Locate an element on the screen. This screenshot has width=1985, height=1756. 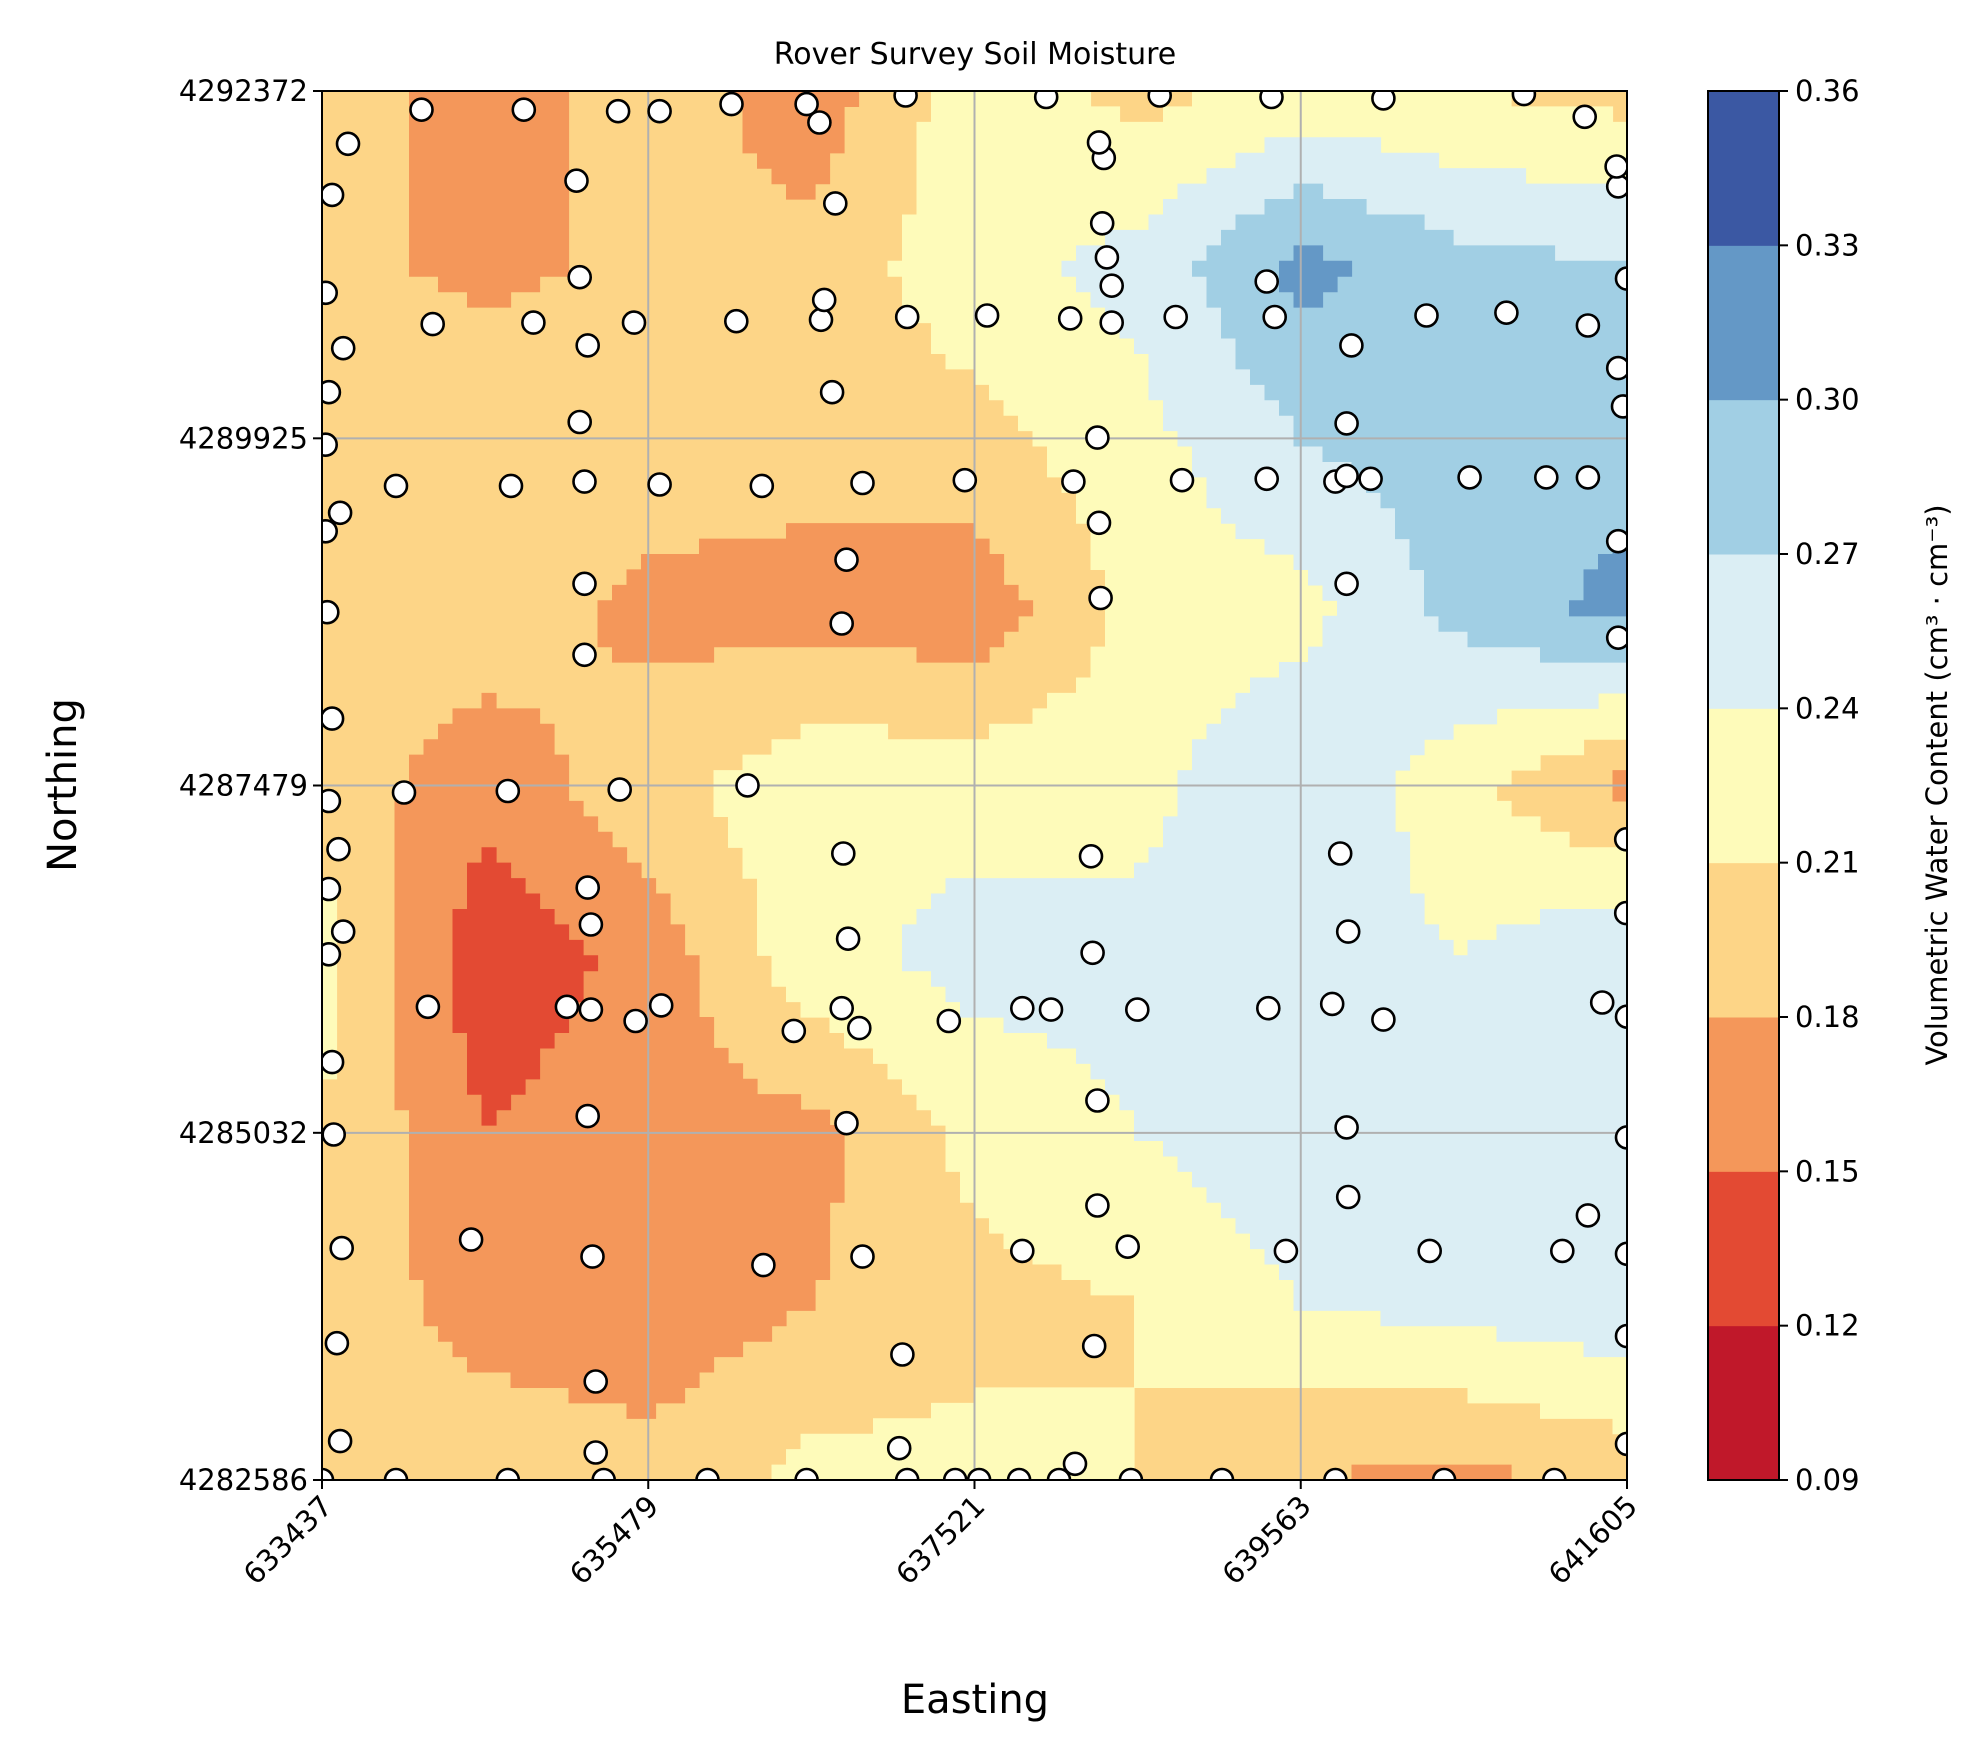
colorbar-tick-label: 0.21 is located at coordinates (1827, 863).